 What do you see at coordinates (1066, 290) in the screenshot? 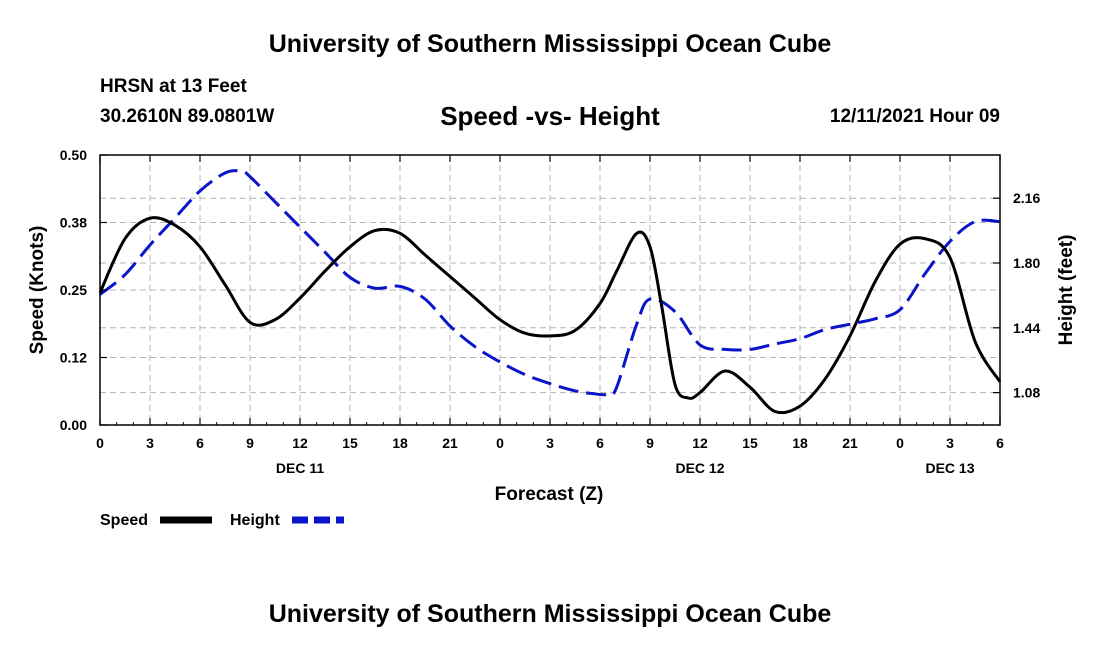
I see `y-axis-right-label: Height (feet)` at bounding box center [1066, 290].